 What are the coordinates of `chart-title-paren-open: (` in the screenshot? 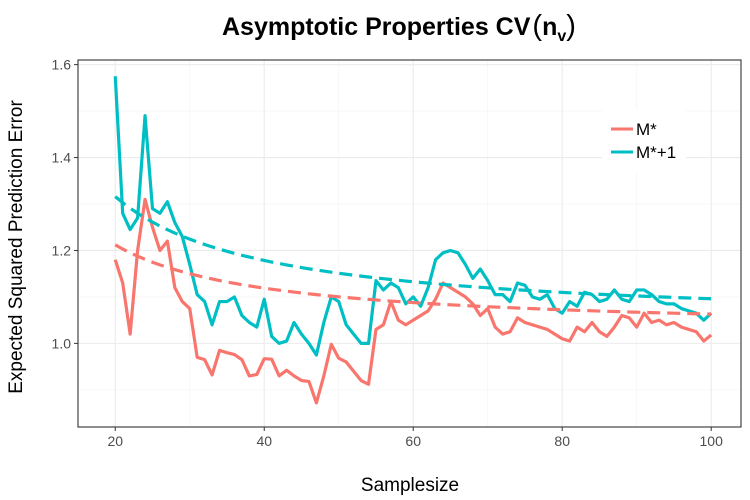 It's located at (537, 26).